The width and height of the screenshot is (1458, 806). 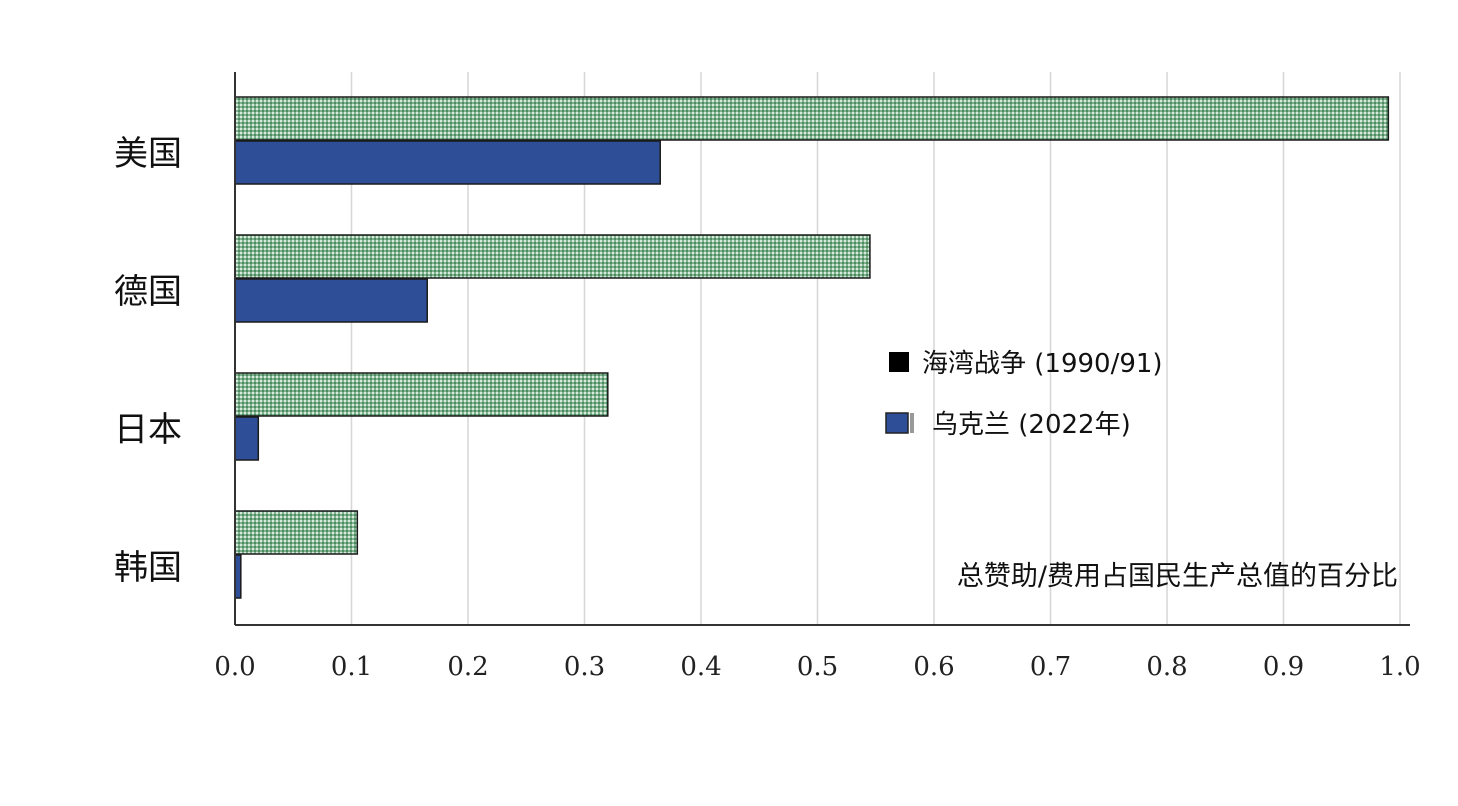 What do you see at coordinates (148, 154) in the screenshot?
I see `category-label: 美国` at bounding box center [148, 154].